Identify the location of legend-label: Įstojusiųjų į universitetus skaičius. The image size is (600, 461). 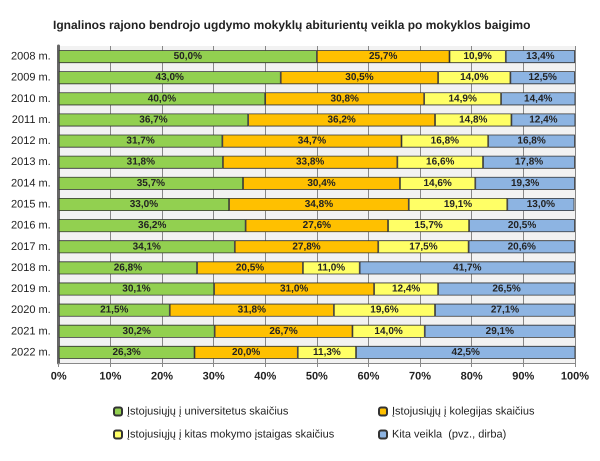
(208, 412).